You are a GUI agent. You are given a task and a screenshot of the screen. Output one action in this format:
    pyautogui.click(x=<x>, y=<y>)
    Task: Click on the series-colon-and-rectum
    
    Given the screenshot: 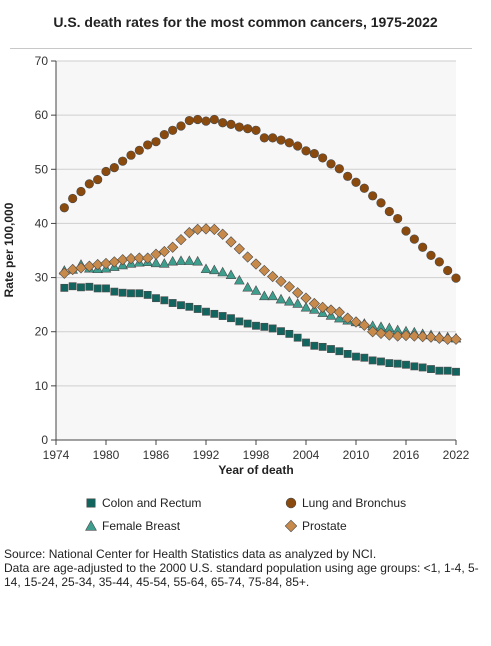 What is the action you would take?
    pyautogui.click(x=260, y=329)
    